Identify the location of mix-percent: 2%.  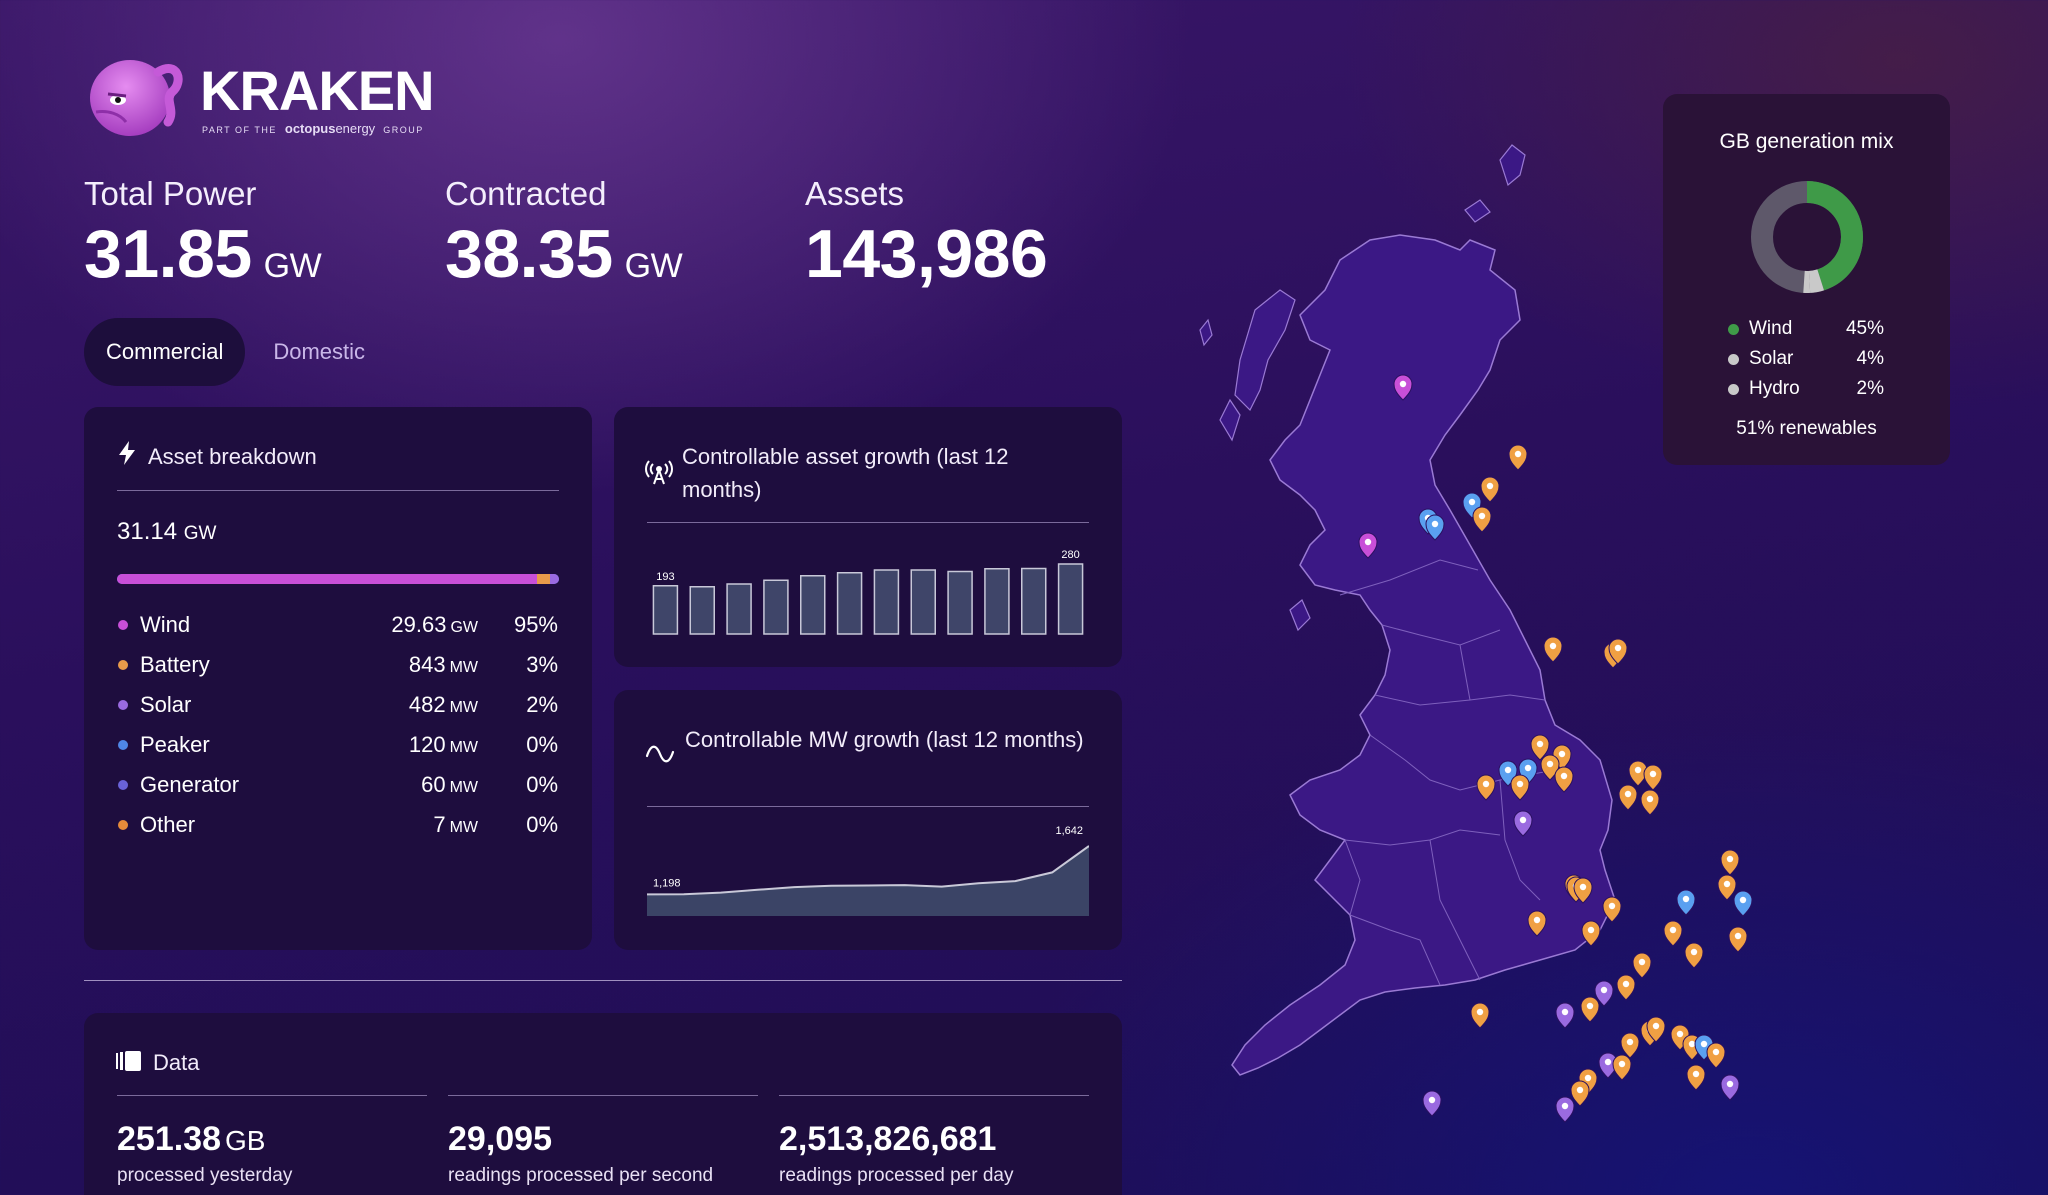
(1870, 388).